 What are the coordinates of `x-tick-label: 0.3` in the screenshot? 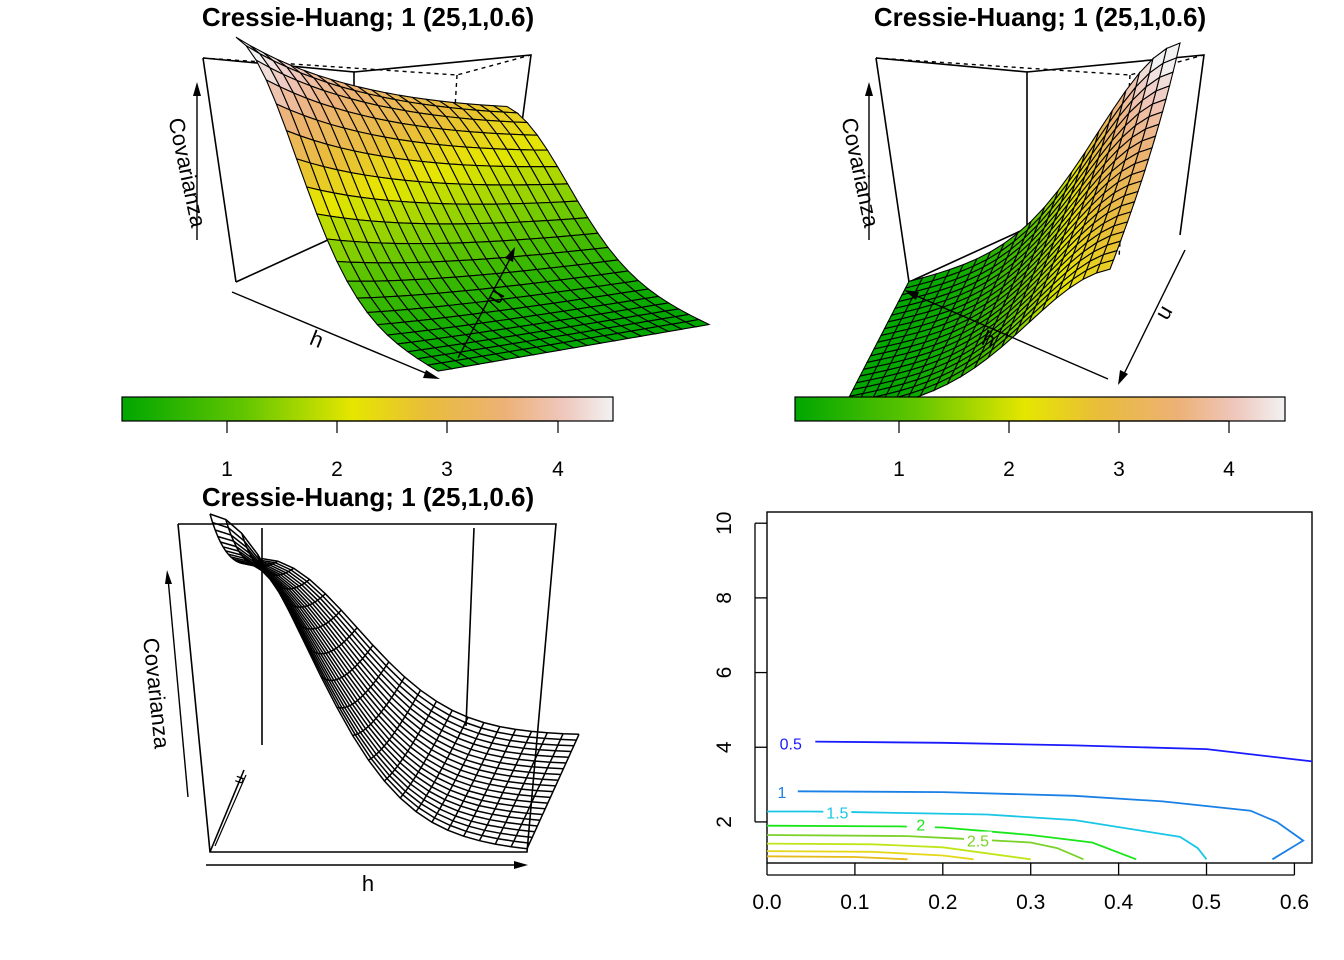 It's located at (1030, 902).